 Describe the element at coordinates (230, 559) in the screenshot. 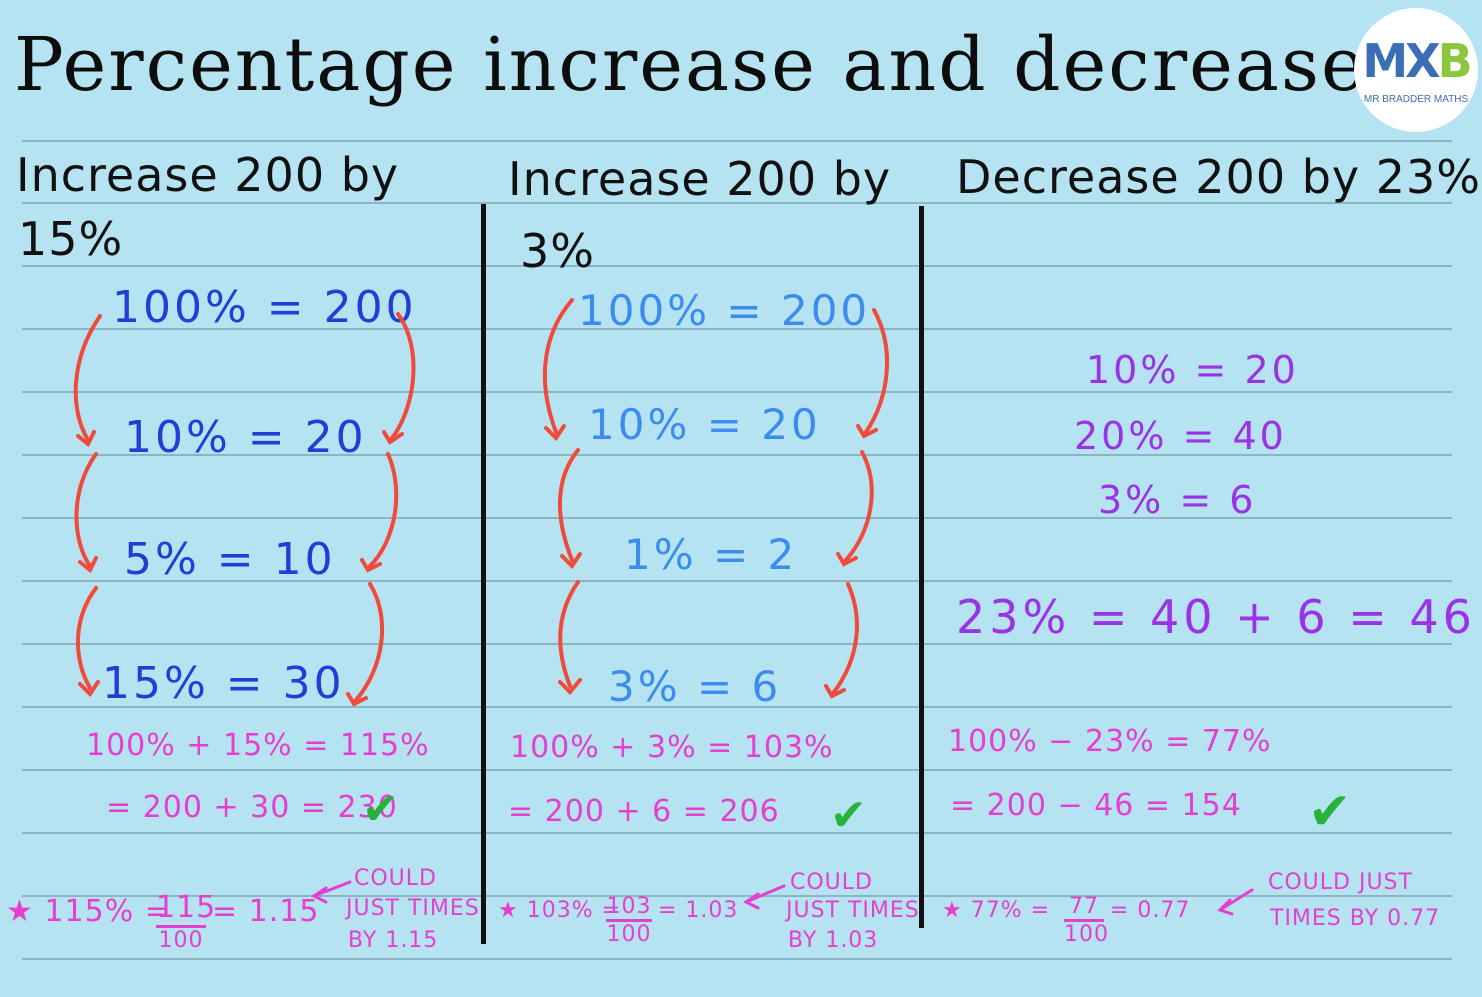

I see `col1-step: 5% = 10` at that location.